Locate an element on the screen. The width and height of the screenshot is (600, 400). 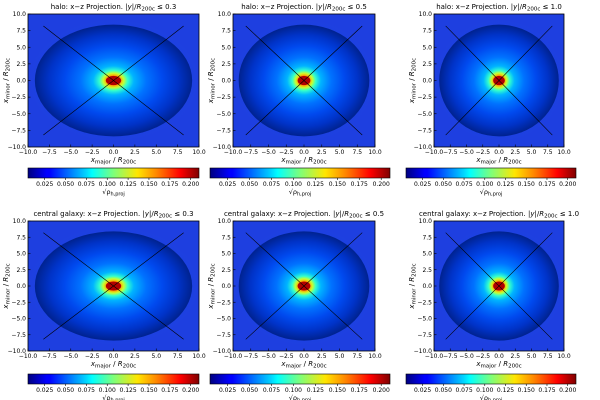
panel-title: halo: x−z Projection. |y|/R200c ≤ 0.5 is located at coordinates (304, 8).